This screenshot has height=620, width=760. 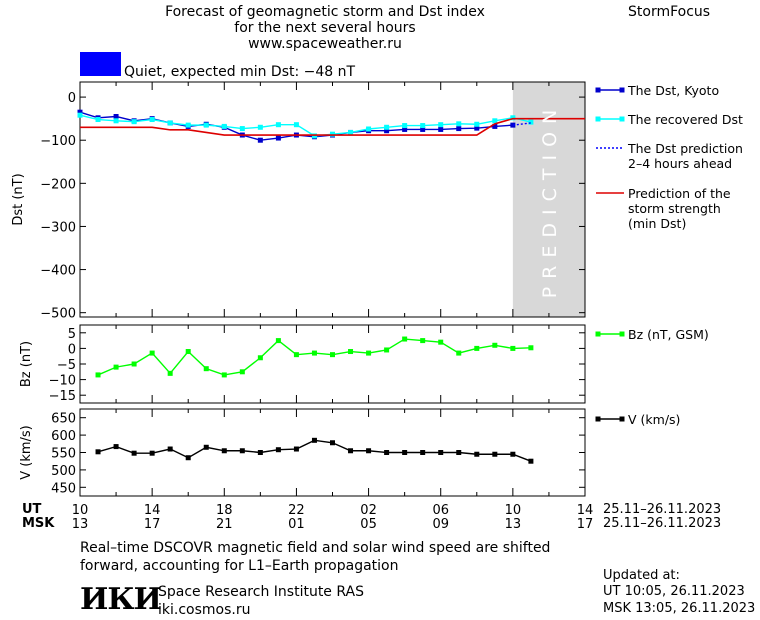 What do you see at coordinates (668, 334) in the screenshot?
I see `legend-bz: Bz (nT, GSM)` at bounding box center [668, 334].